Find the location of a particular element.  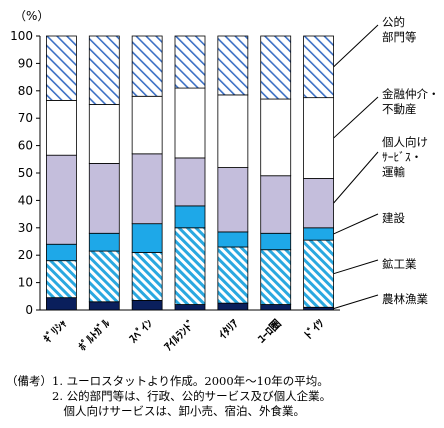

legend-label: 部門等 is located at coordinates (399, 37).